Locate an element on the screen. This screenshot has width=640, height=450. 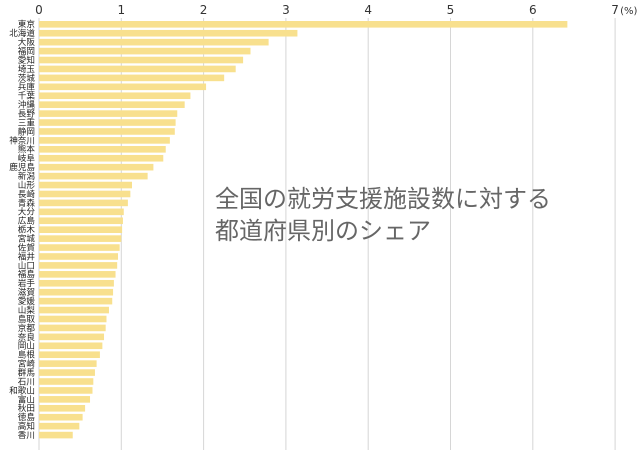
bar-群馬 is located at coordinates (67, 372).